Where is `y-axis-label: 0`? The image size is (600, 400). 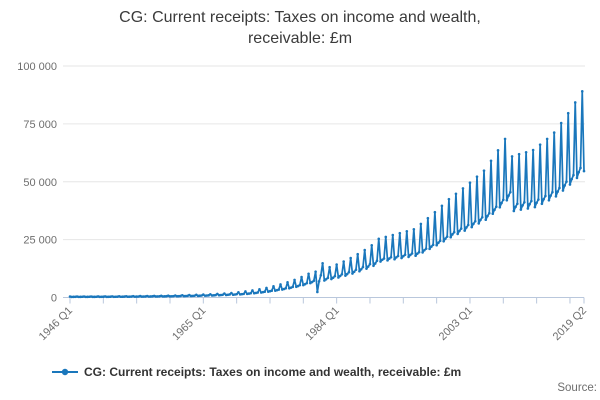
y-axis-label: 0 is located at coordinates (54, 299).